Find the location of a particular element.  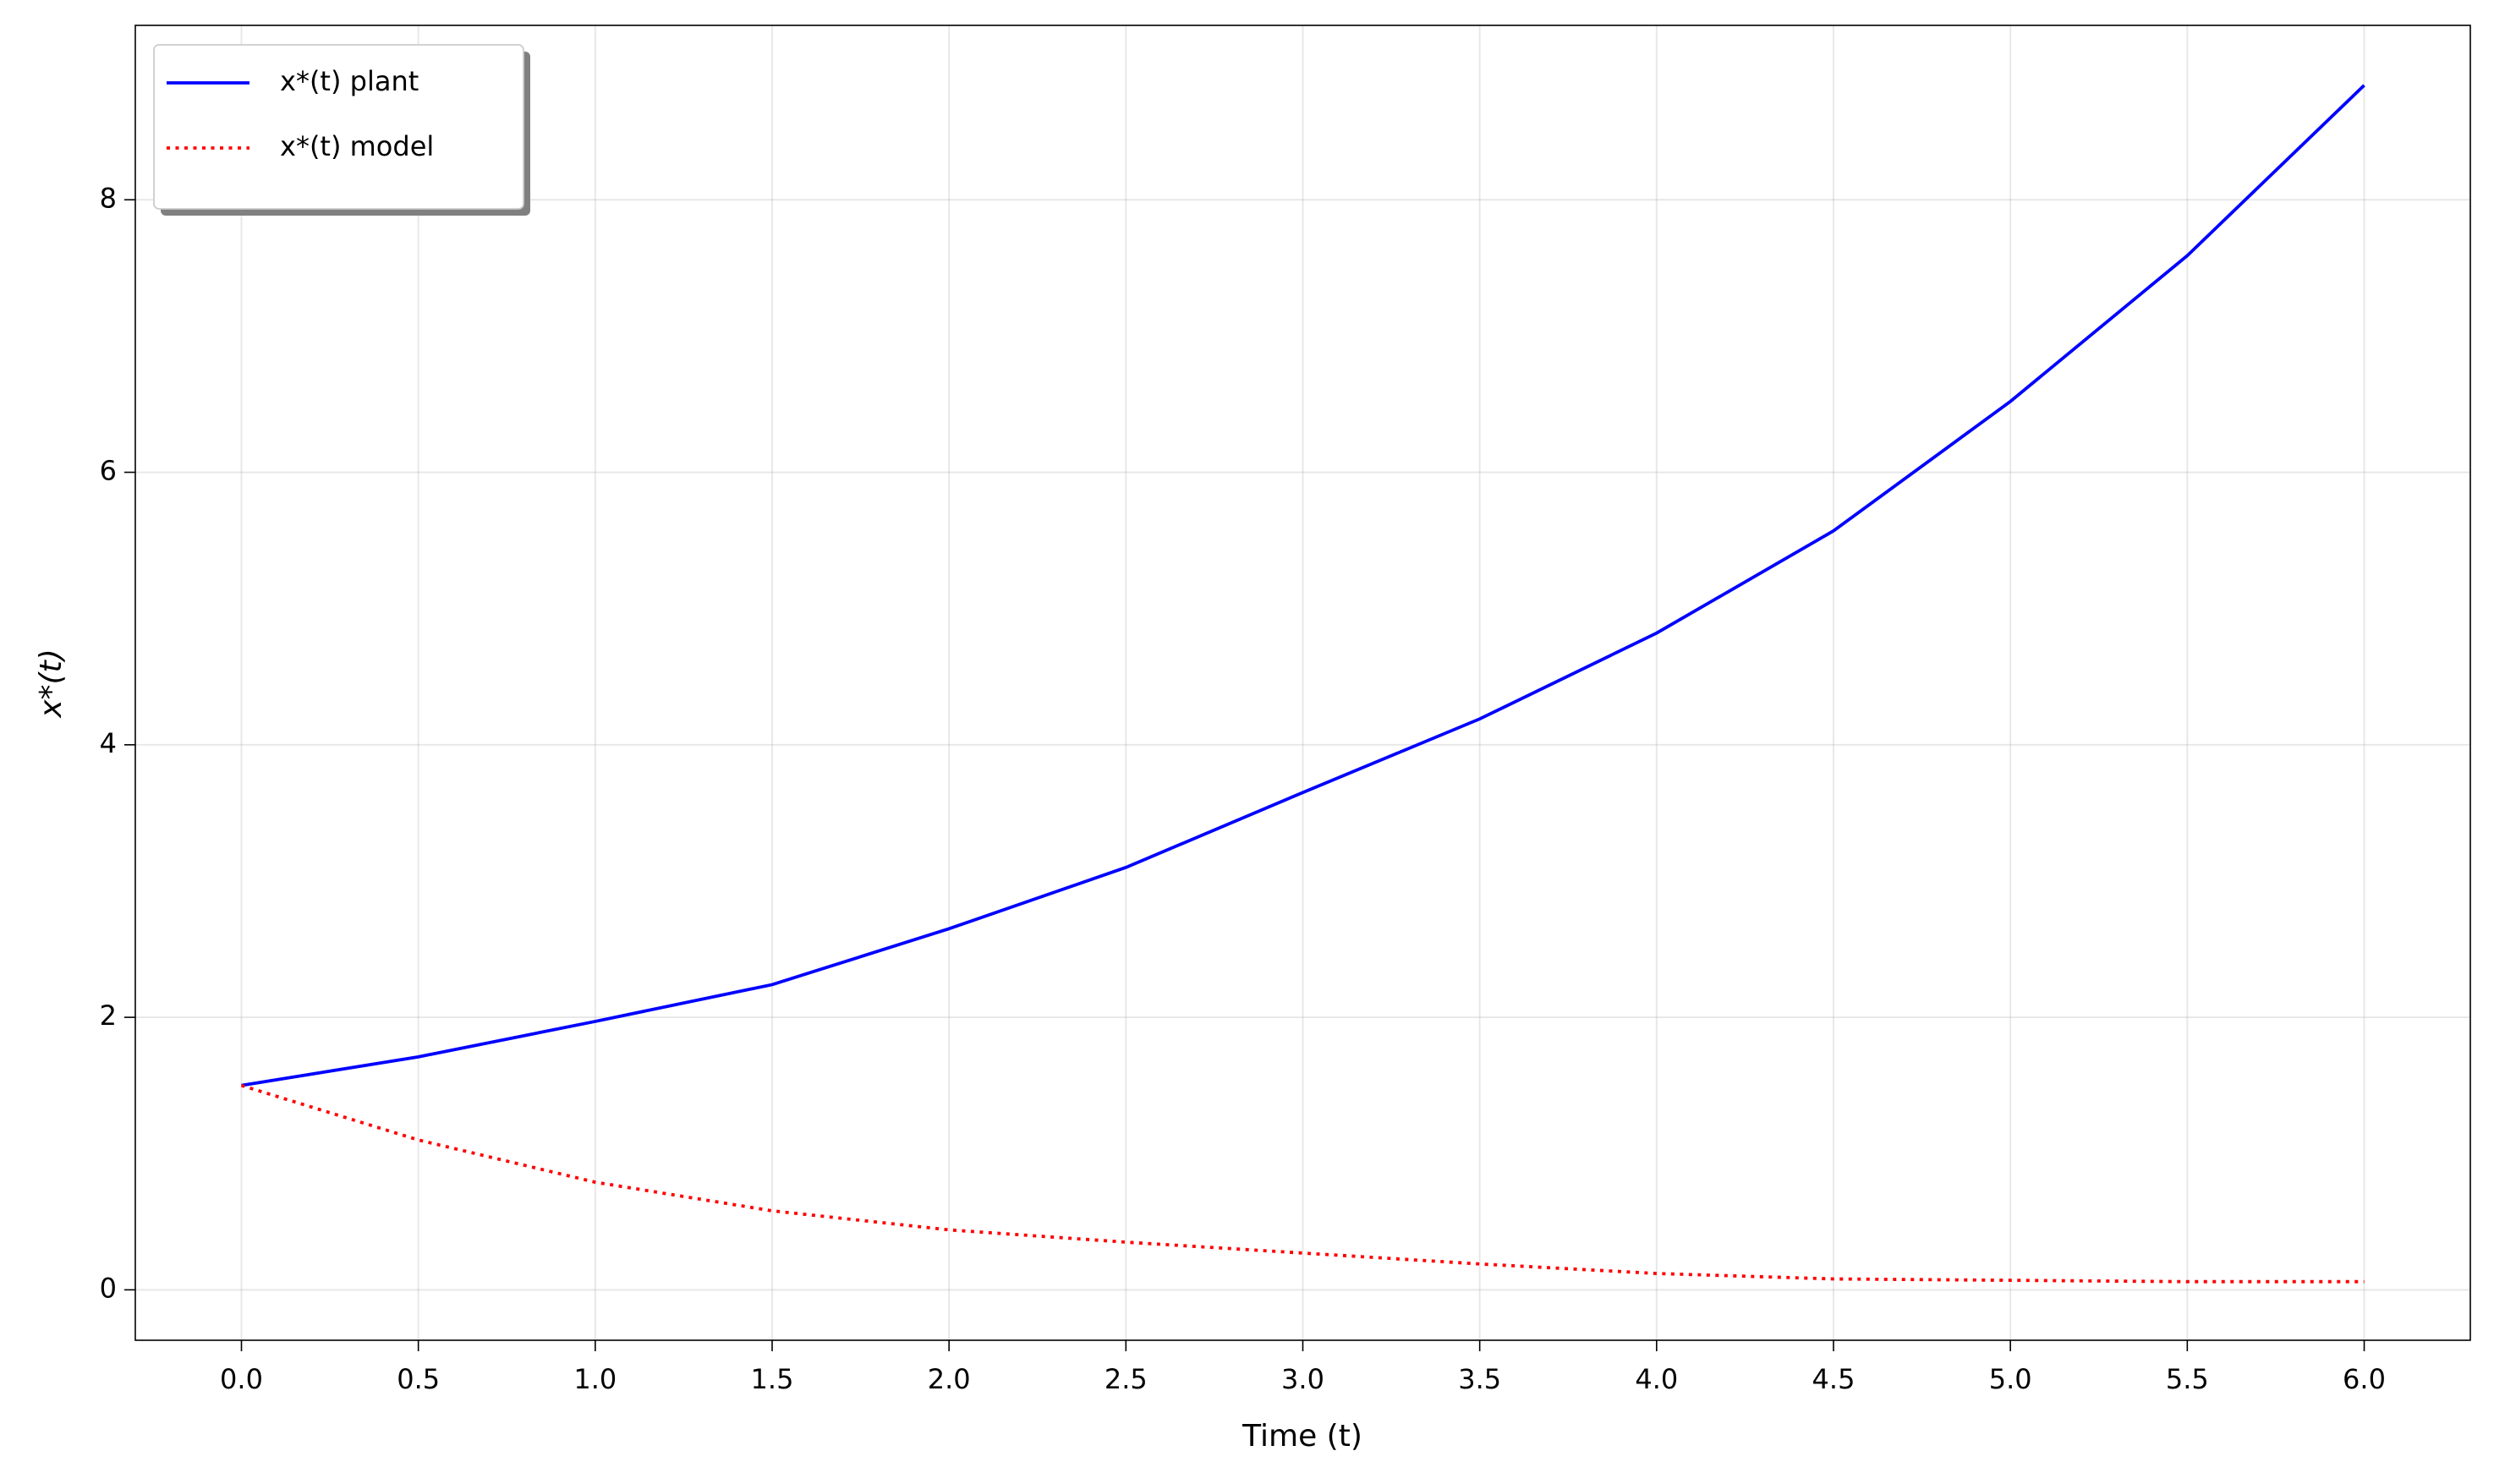

y-axis-label: x*(t) is located at coordinates (51, 684).